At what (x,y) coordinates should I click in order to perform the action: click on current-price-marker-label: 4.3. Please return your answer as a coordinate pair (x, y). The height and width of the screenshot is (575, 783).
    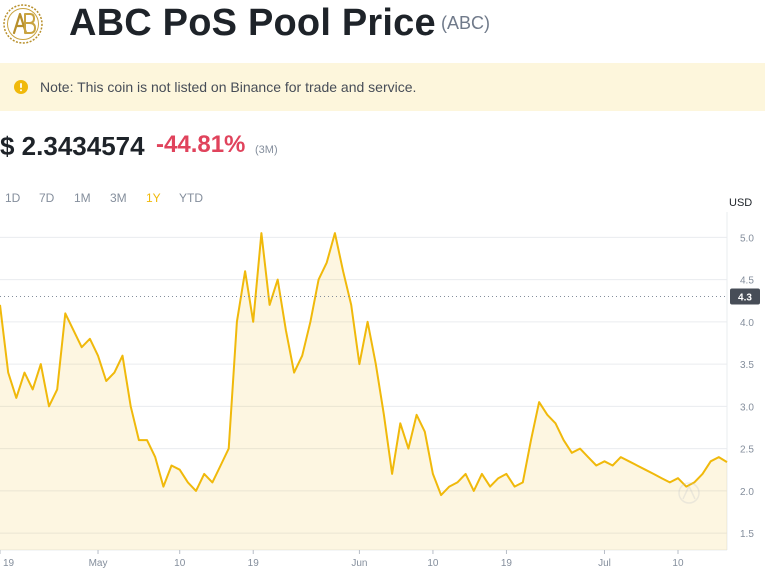
    Looking at the image, I should click on (745, 298).